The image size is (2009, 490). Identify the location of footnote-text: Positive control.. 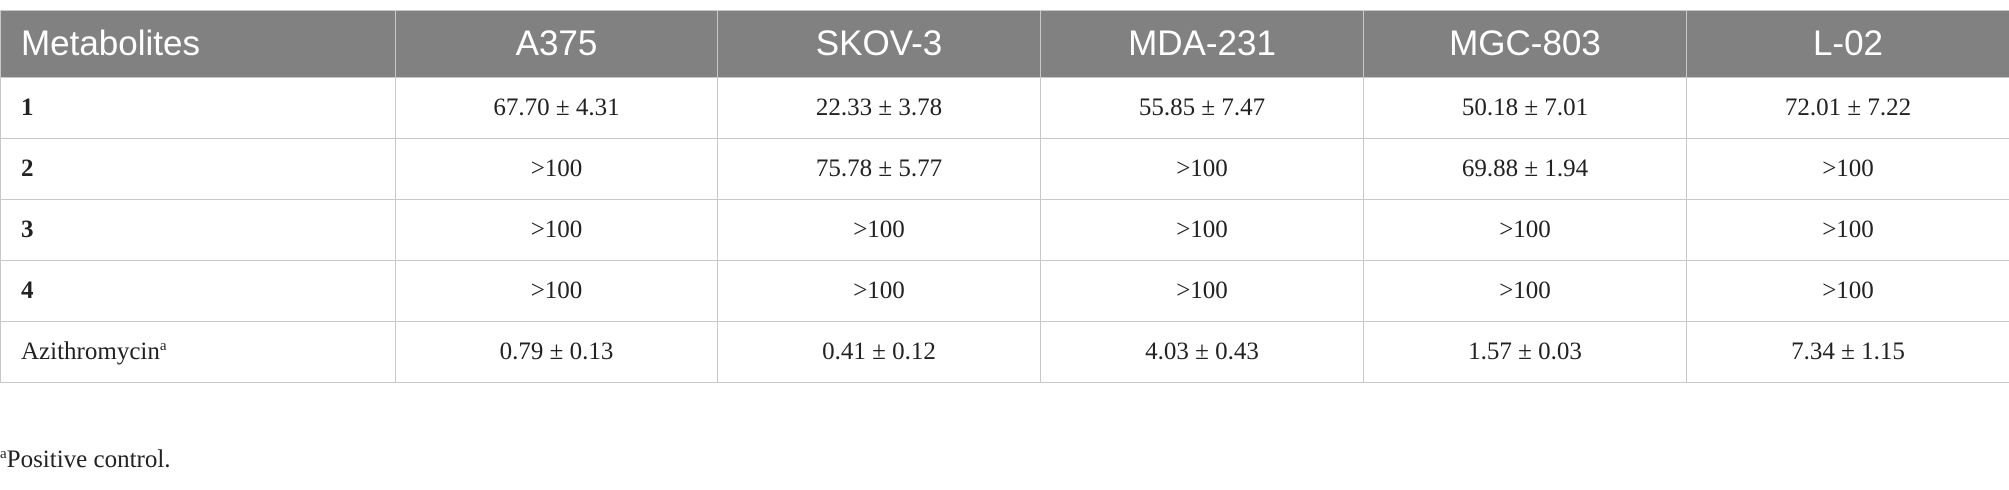
(88, 459).